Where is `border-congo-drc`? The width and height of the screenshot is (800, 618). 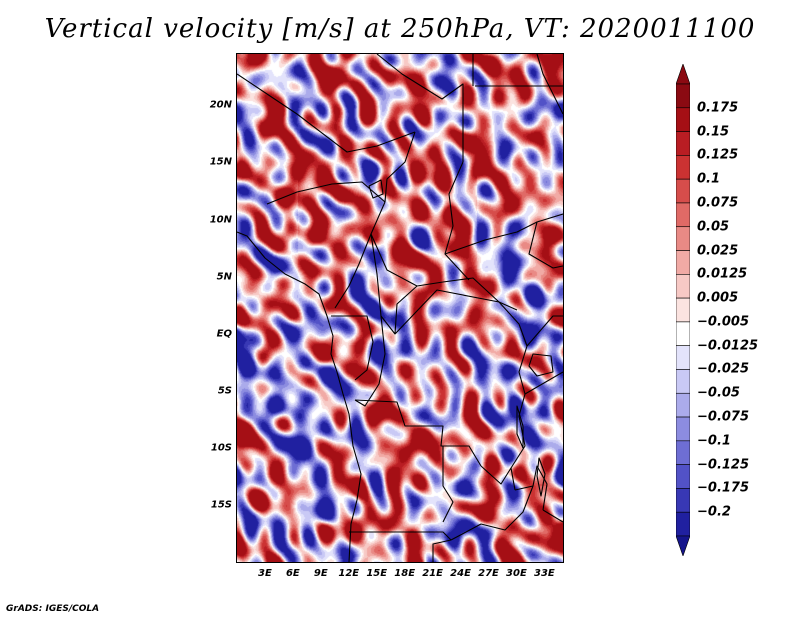 border-congo-drc is located at coordinates (370, 361).